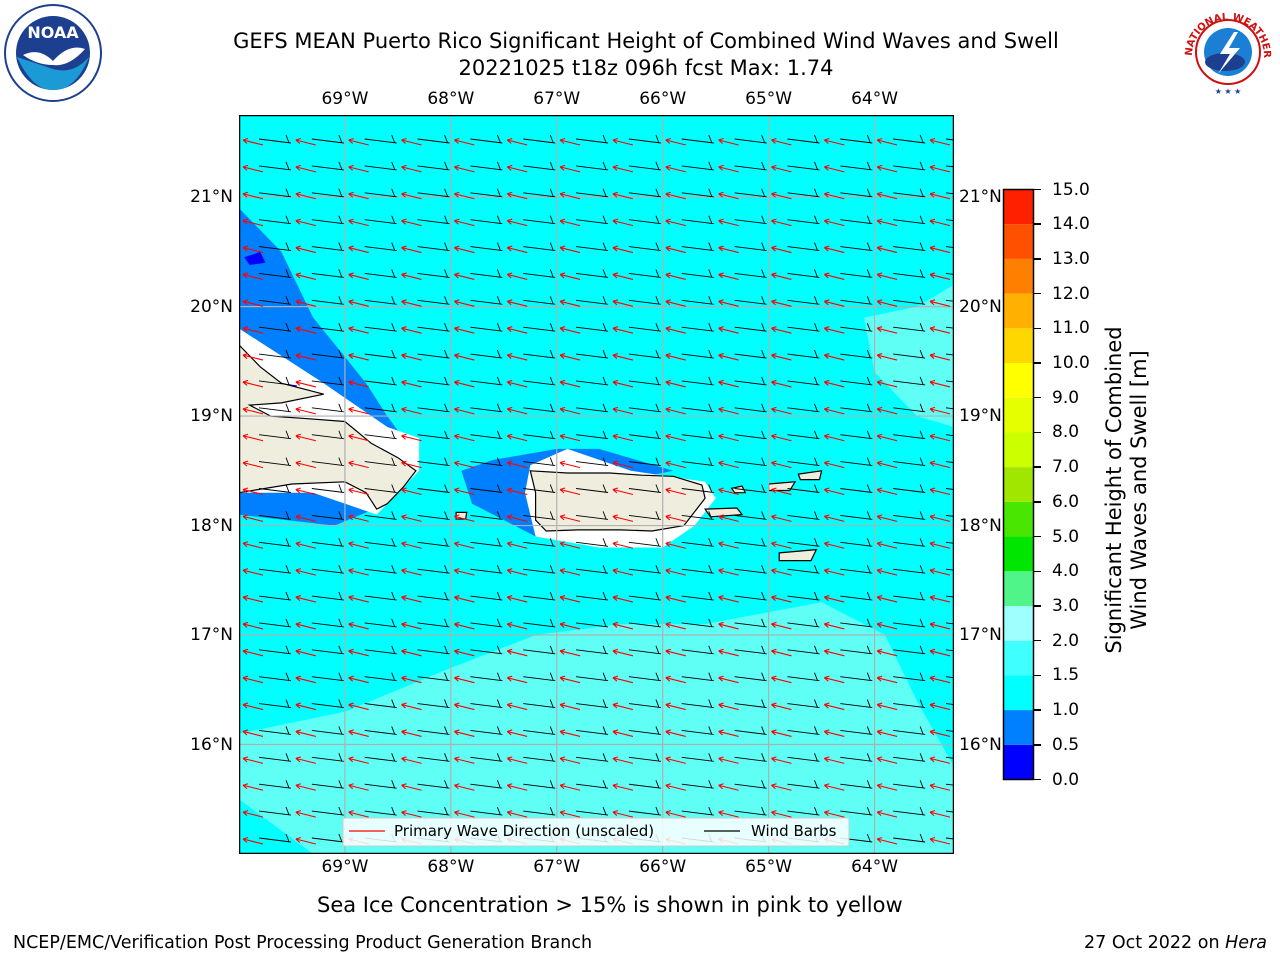  What do you see at coordinates (211, 635) in the screenshot?
I see `lat-tick-label: 17°N` at bounding box center [211, 635].